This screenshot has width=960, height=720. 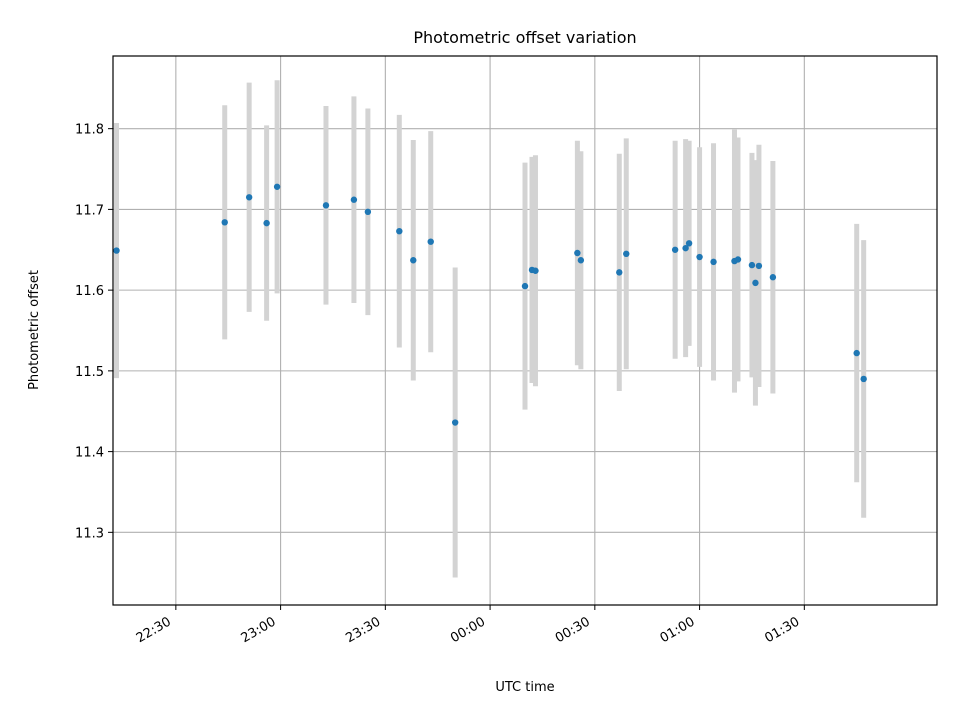 I want to click on y-tick-label: 11.8, so click(x=89, y=130).